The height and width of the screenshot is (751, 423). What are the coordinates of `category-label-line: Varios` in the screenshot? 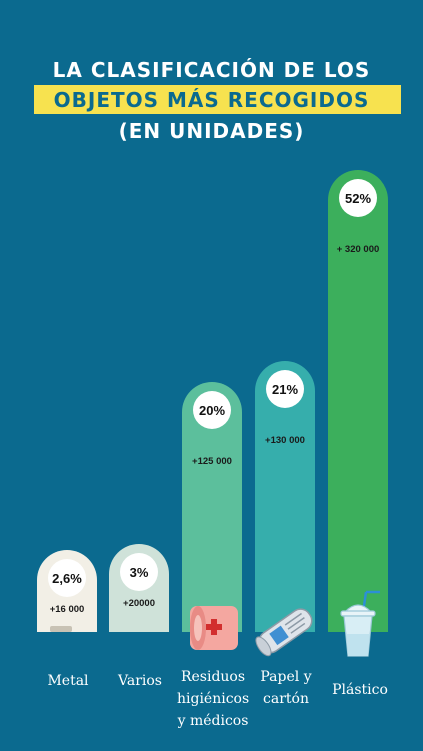 It's located at (140, 681).